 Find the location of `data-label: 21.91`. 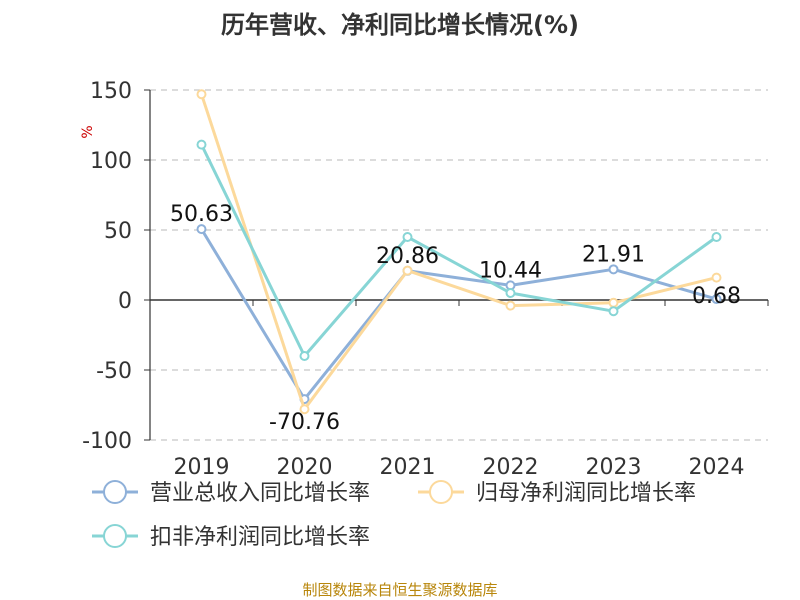

data-label: 21.91 is located at coordinates (613, 254).